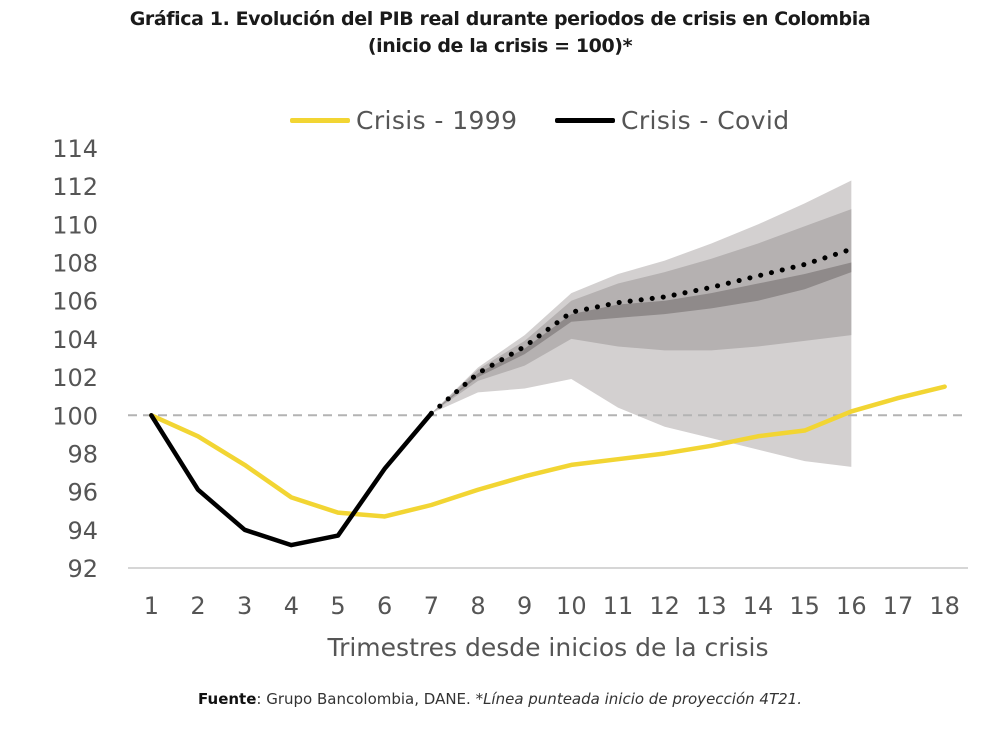 The image size is (1000, 743). I want to click on x-tick-label: 12, so click(664, 606).